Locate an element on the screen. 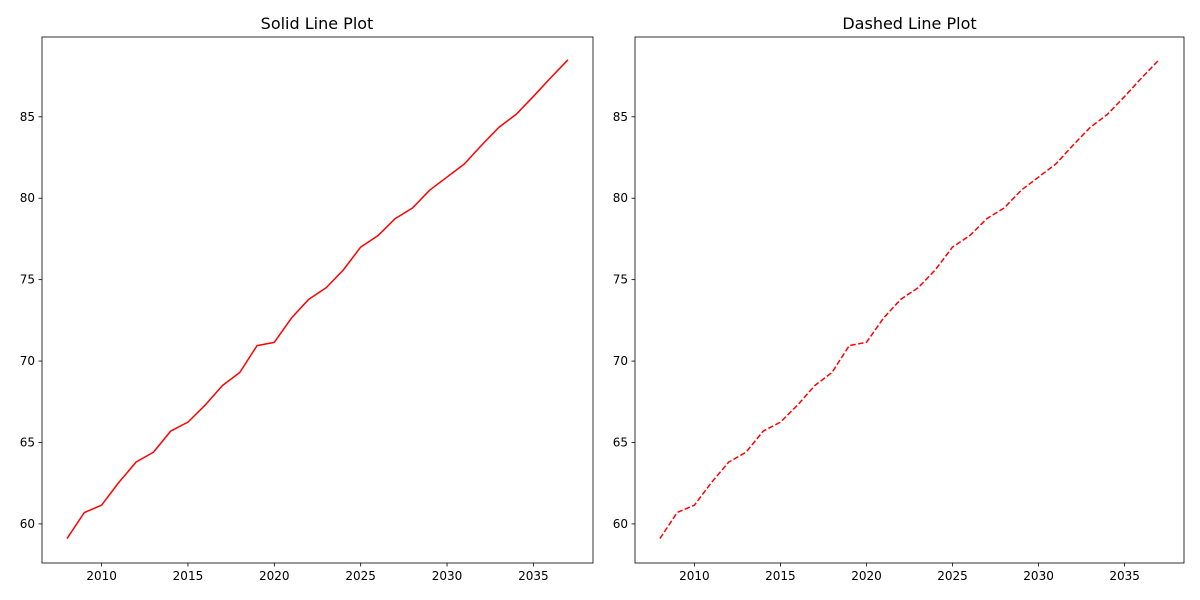 This screenshot has height=600, width=1200. chart-title: Dashed Line Plot is located at coordinates (909, 23).